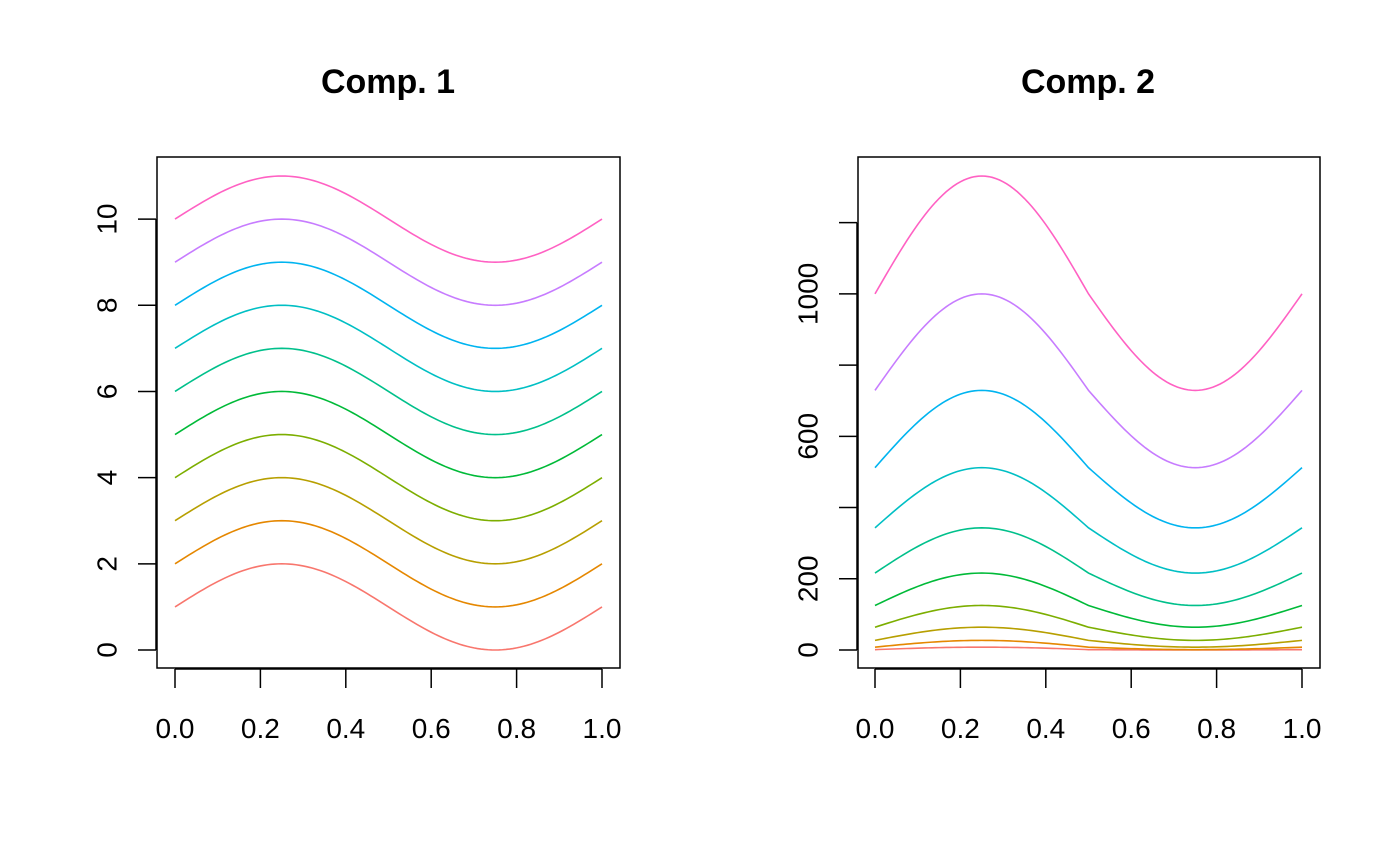  Describe the element at coordinates (106, 219) in the screenshot. I see `y-tick-label: 10` at that location.